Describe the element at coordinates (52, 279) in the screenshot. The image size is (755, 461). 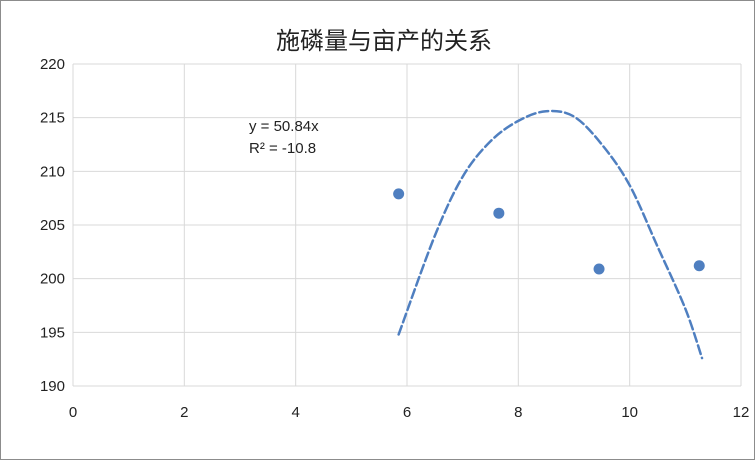
I see `y-tick-label: 200` at that location.